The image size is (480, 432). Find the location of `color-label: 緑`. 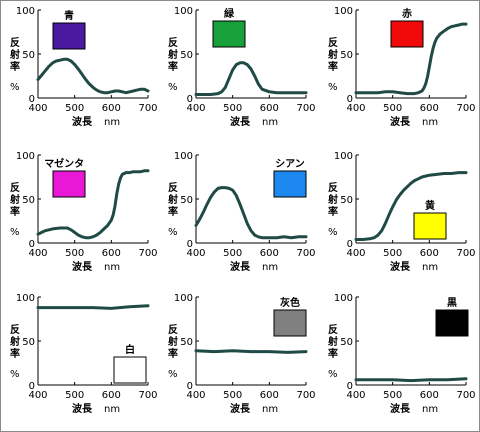

color-label: 緑 is located at coordinates (229, 13).